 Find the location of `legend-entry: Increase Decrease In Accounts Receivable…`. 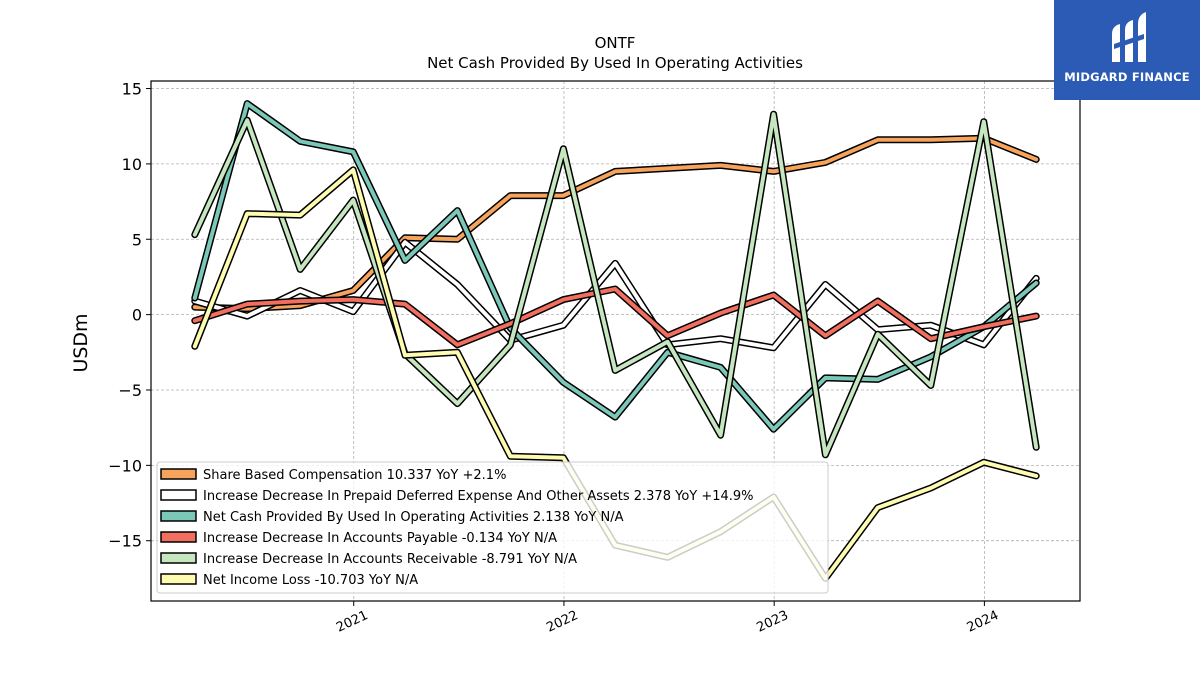

legend-entry: Increase Decrease In Accounts Receivable… is located at coordinates (368, 559).